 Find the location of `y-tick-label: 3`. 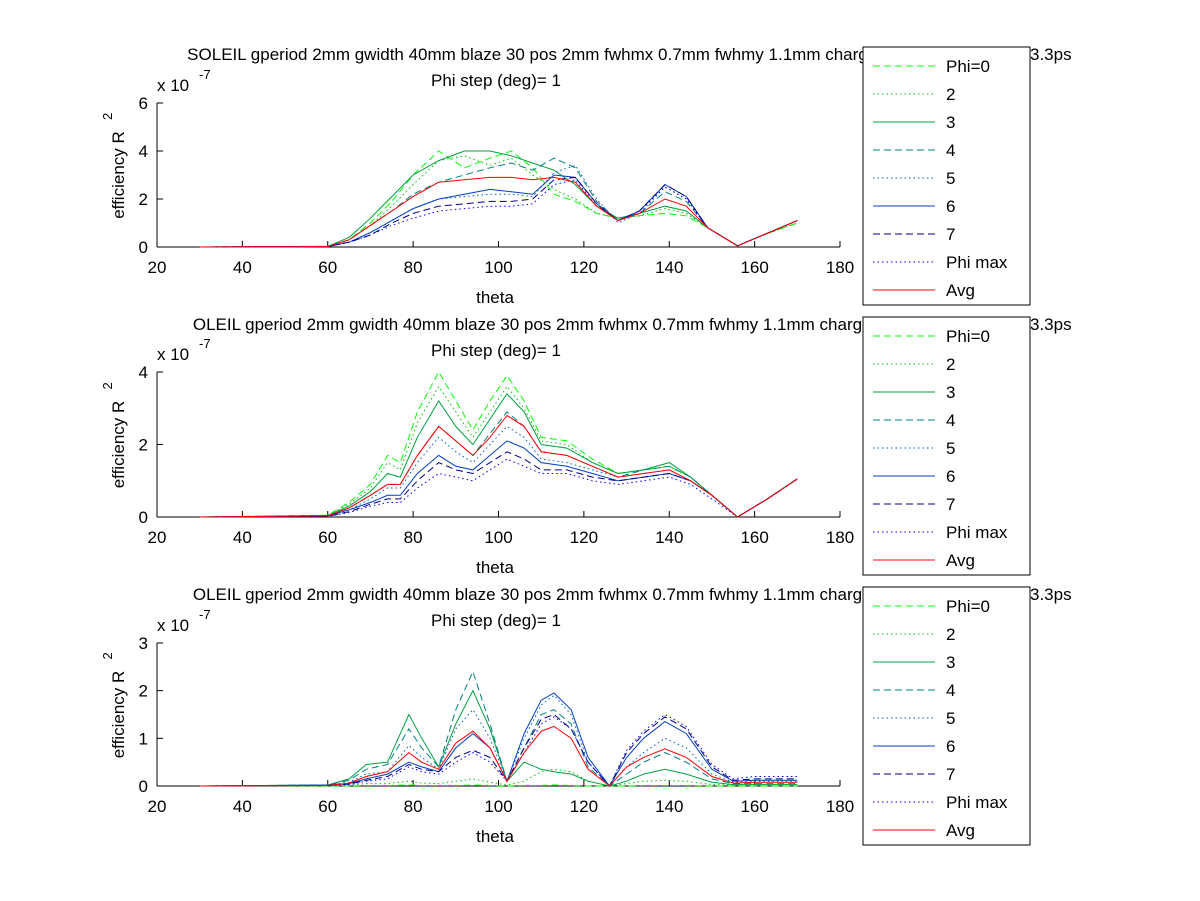

y-tick-label: 3 is located at coordinates (143, 643).